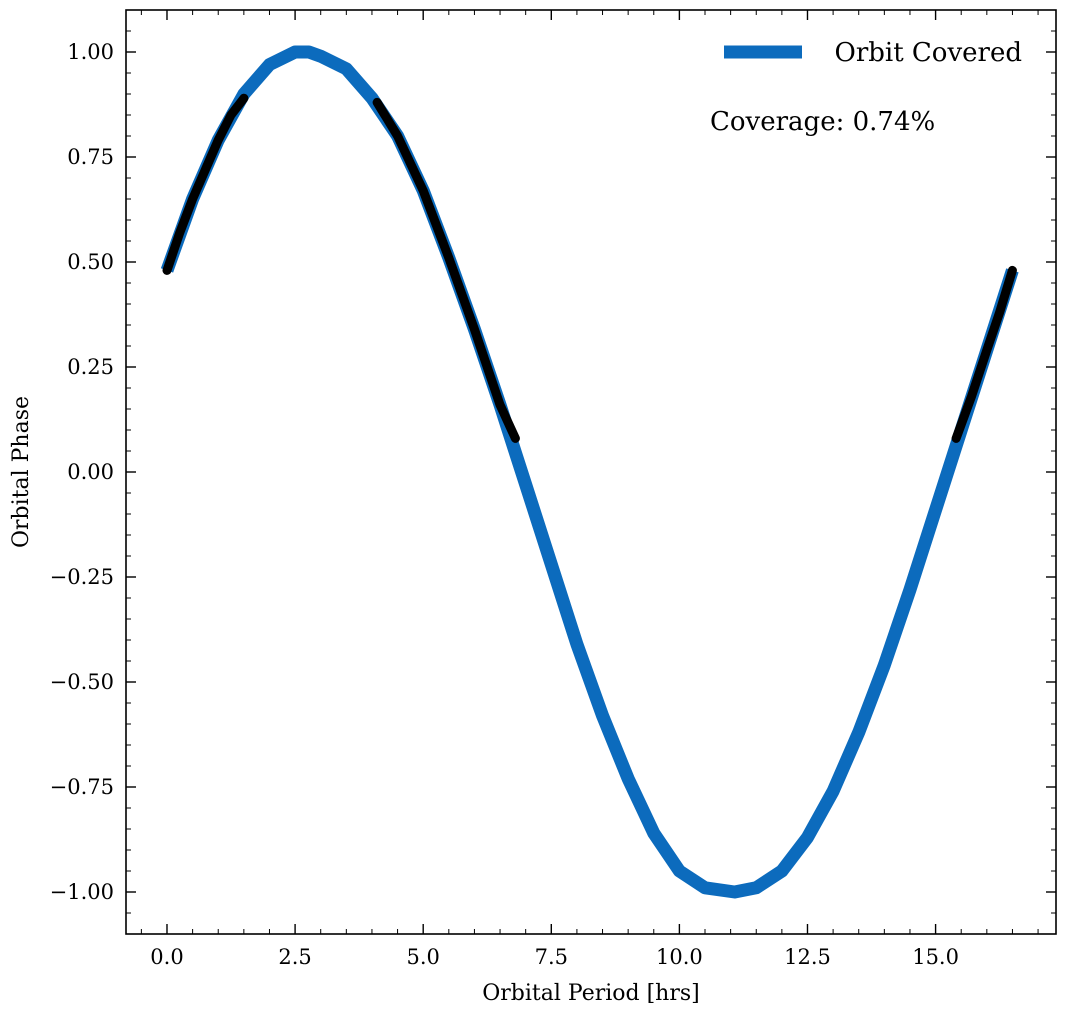 Image resolution: width=1066 pixels, height=1017 pixels. Describe the element at coordinates (90, 52) in the screenshot. I see `y-tick-label: 1.00` at that location.